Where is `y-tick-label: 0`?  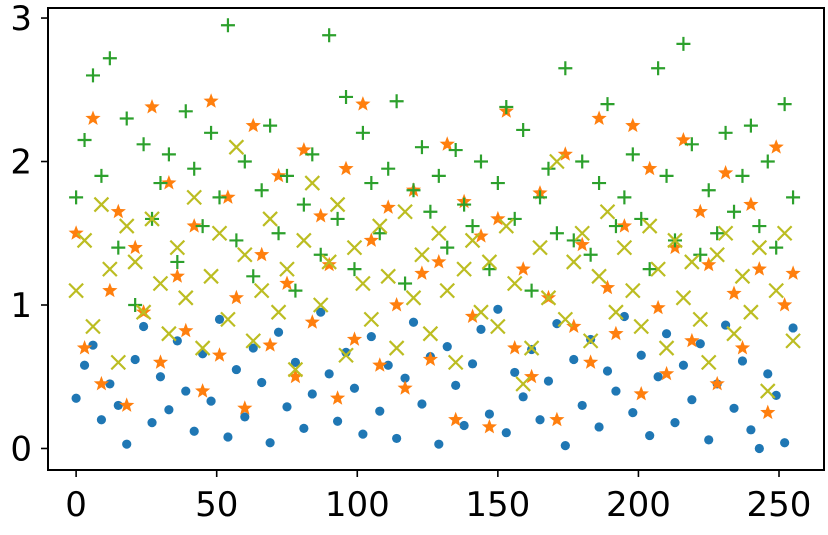 y-tick-label: 0 is located at coordinates (21, 449).